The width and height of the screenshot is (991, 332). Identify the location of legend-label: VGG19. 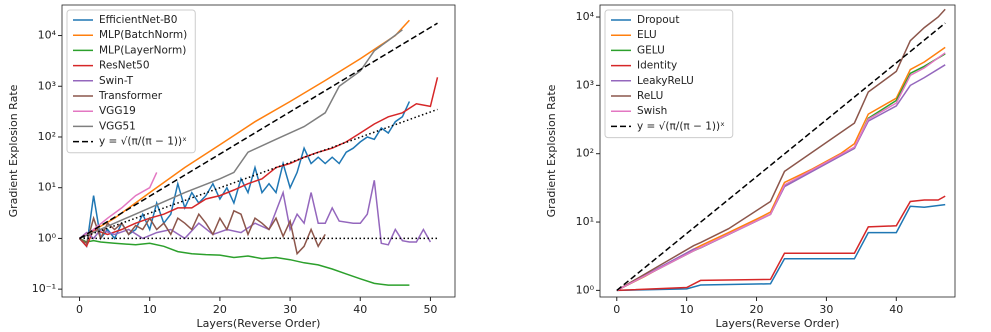
(117, 111).